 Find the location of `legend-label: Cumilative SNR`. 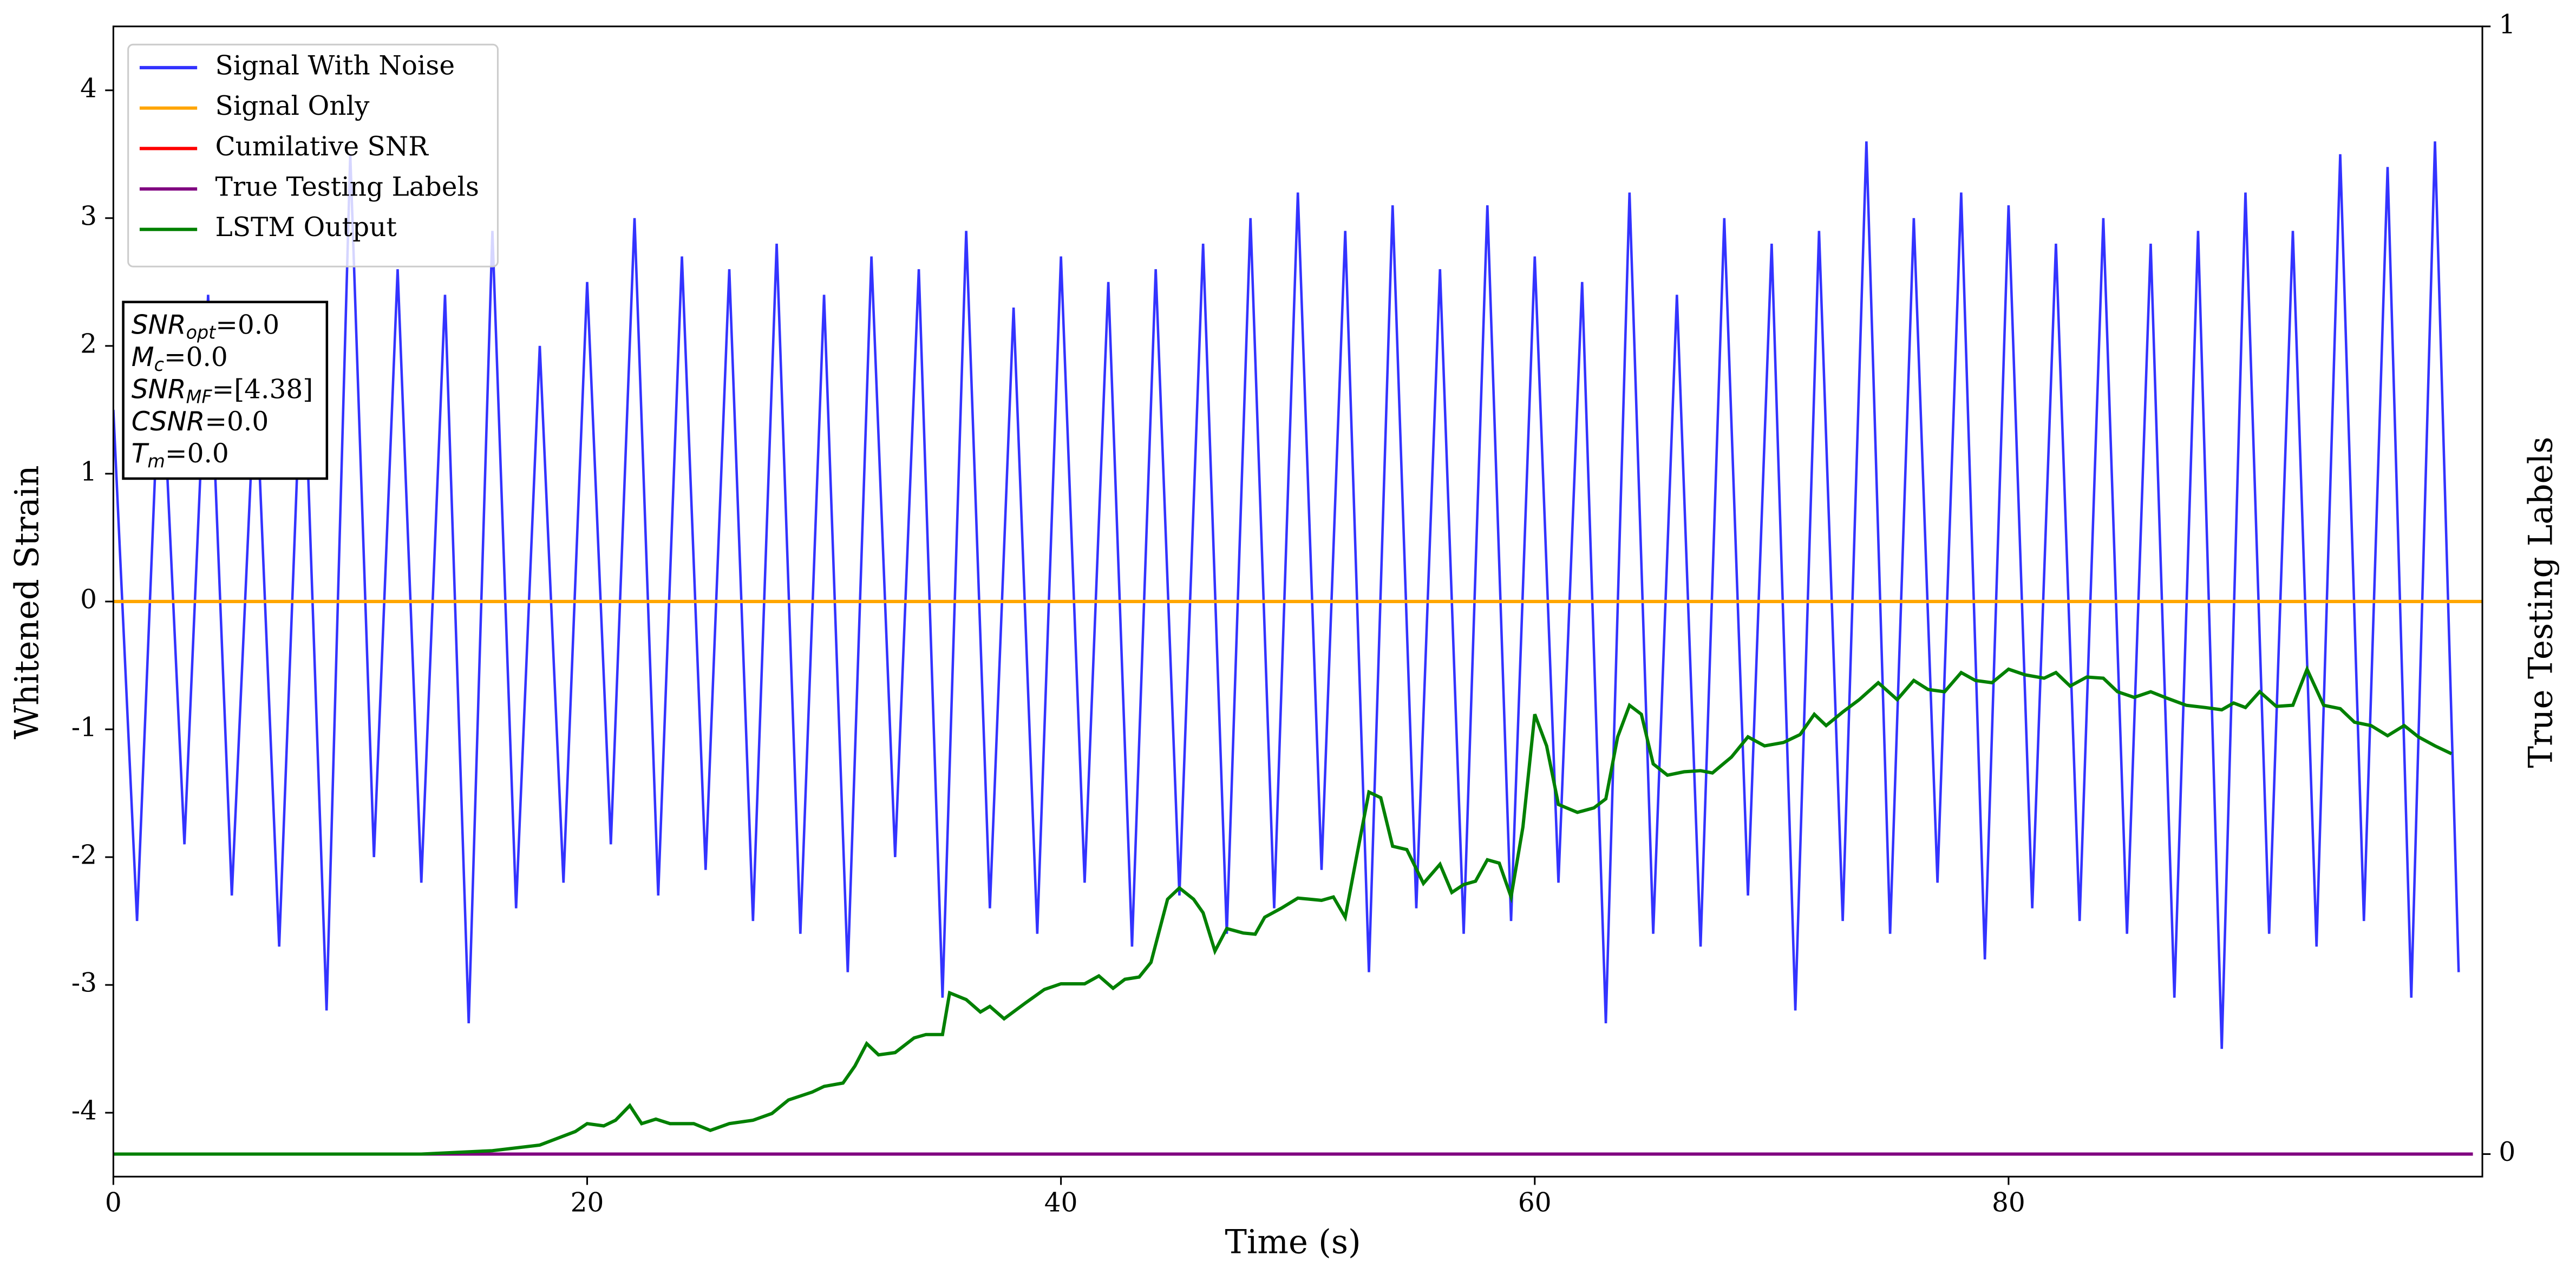

legend-label: Cumilative SNR is located at coordinates (322, 147).